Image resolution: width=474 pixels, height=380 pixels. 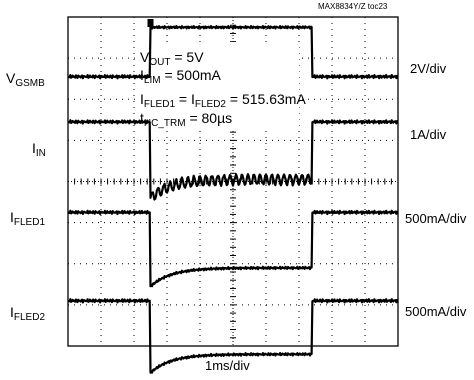 I want to click on scale-label-ifled1: 500mA/div, so click(x=436, y=218).